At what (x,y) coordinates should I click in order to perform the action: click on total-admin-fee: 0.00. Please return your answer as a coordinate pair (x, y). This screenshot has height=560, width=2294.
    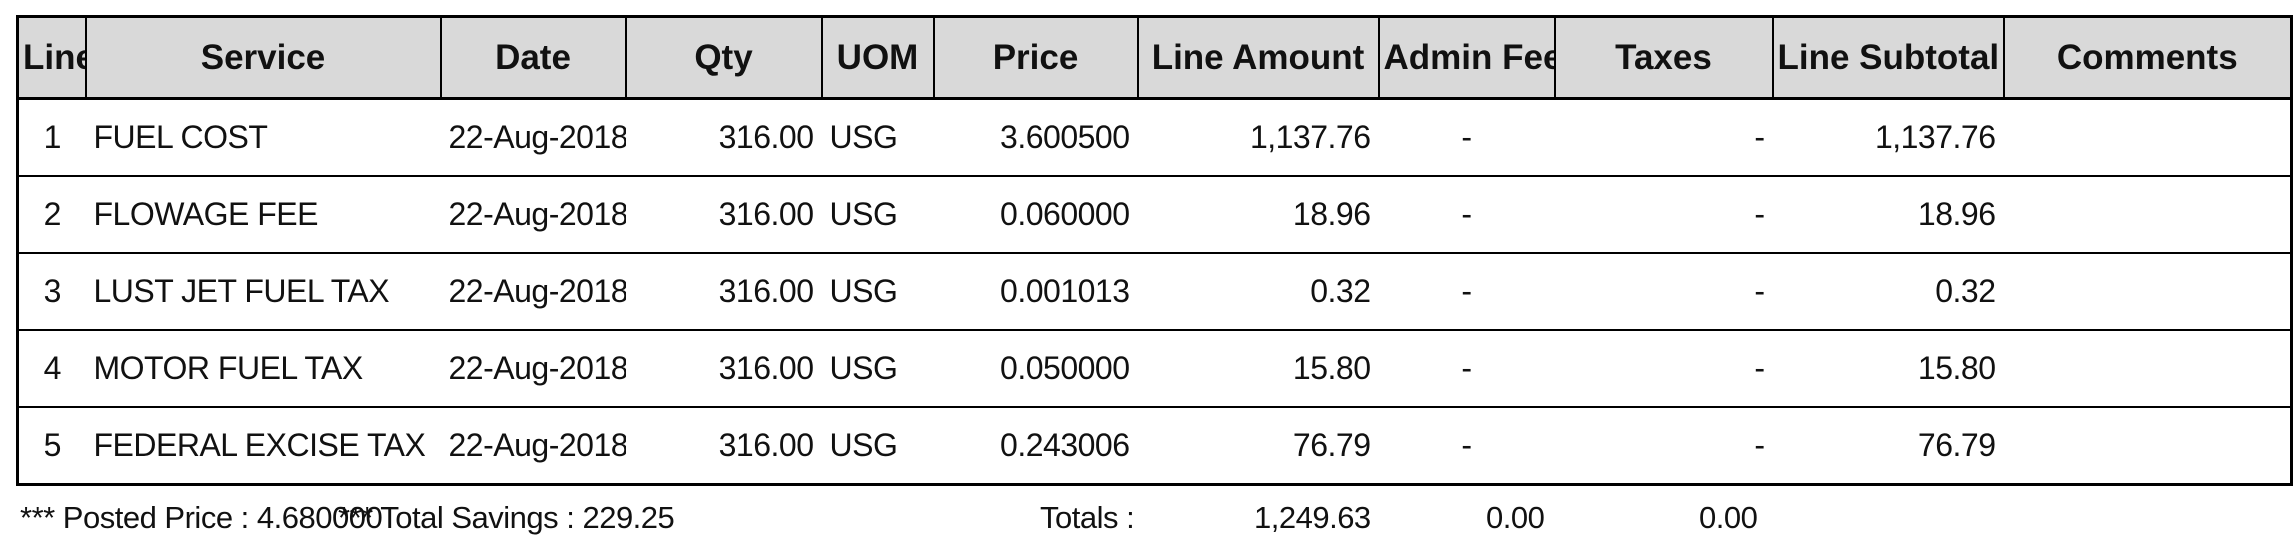
    Looking at the image, I should click on (1515, 517).